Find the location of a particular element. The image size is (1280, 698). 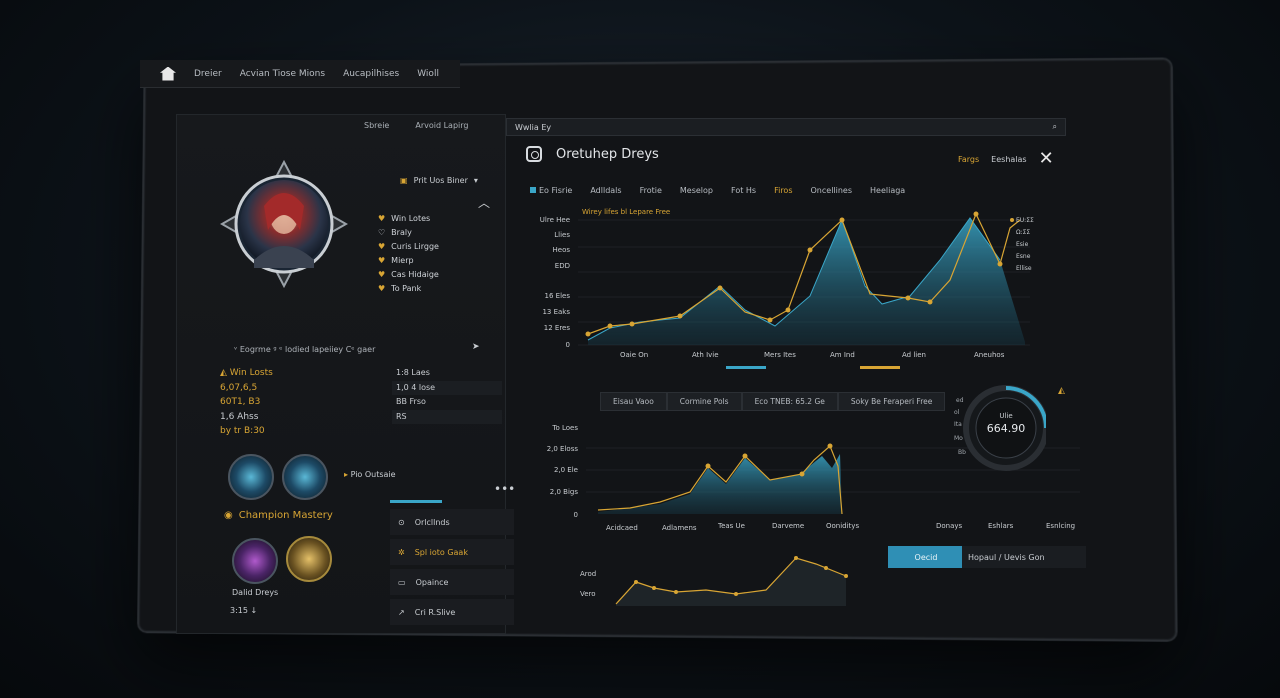

gear-icon: ⊙ is located at coordinates (401, 522).